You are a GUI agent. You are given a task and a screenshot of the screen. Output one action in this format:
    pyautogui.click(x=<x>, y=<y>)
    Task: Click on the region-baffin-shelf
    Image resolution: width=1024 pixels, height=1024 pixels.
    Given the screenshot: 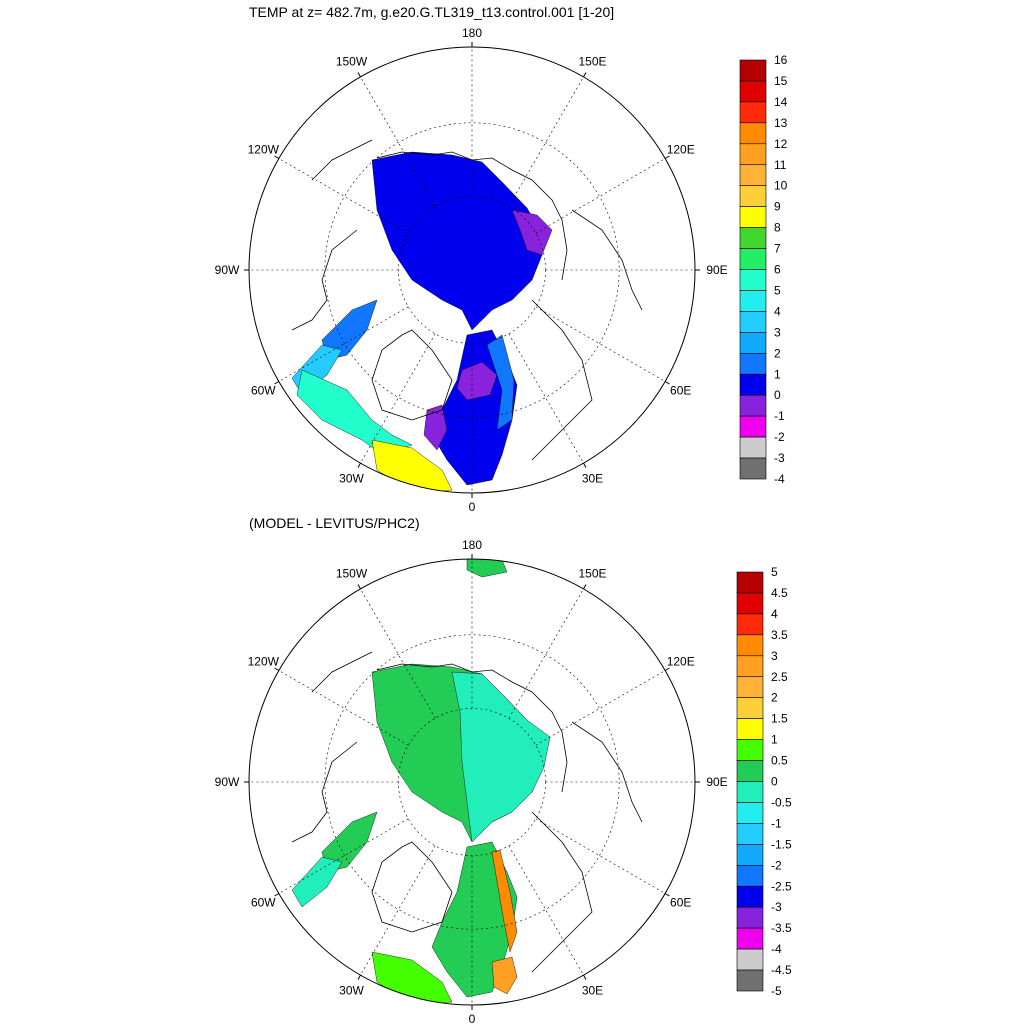 What is the action you would take?
    pyautogui.click(x=317, y=882)
    